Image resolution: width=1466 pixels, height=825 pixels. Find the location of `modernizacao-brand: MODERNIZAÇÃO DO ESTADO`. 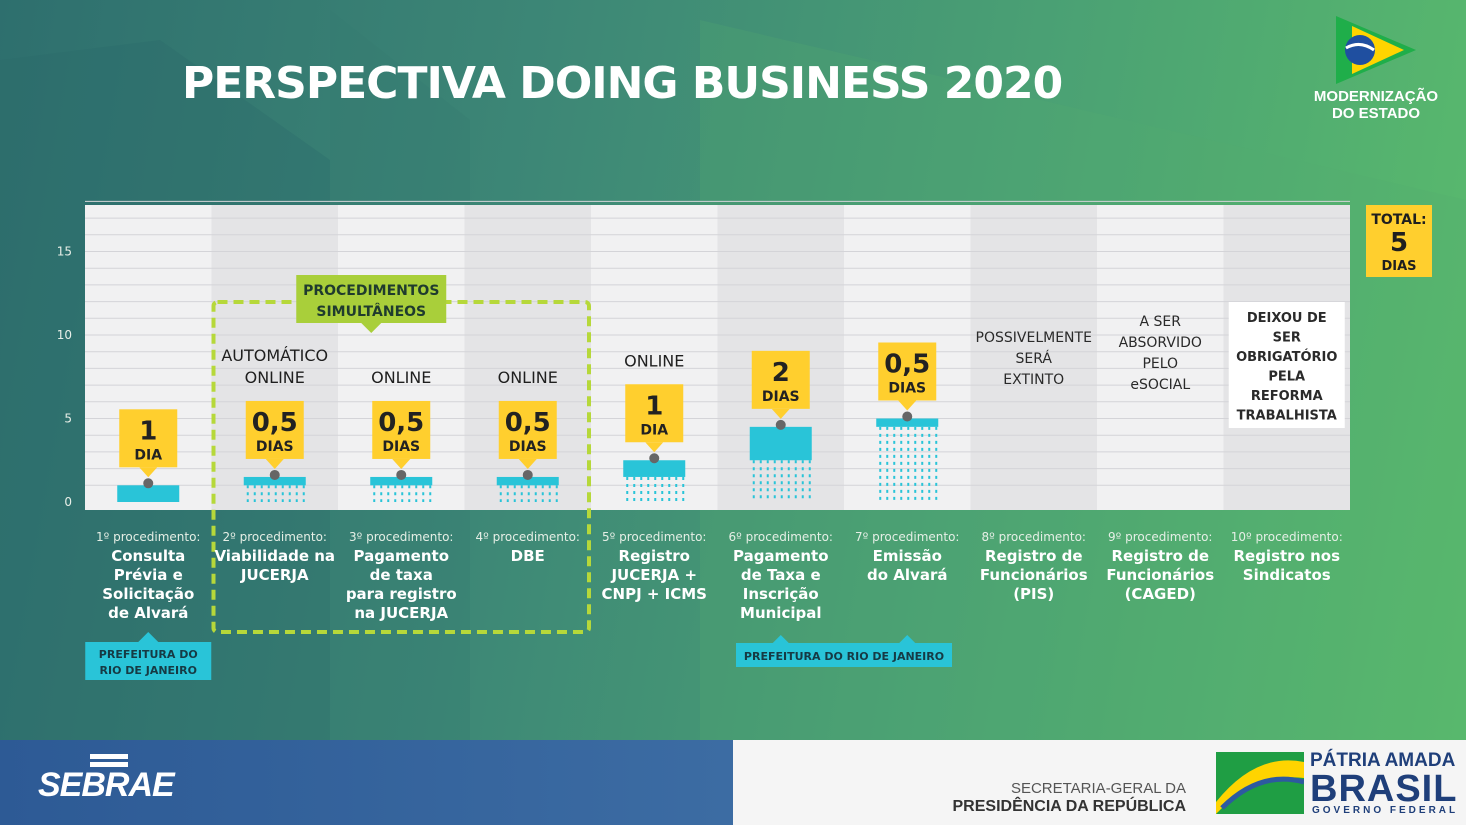

modernizacao-brand: MODERNIZAÇÃO DO ESTADO is located at coordinates (1376, 105).